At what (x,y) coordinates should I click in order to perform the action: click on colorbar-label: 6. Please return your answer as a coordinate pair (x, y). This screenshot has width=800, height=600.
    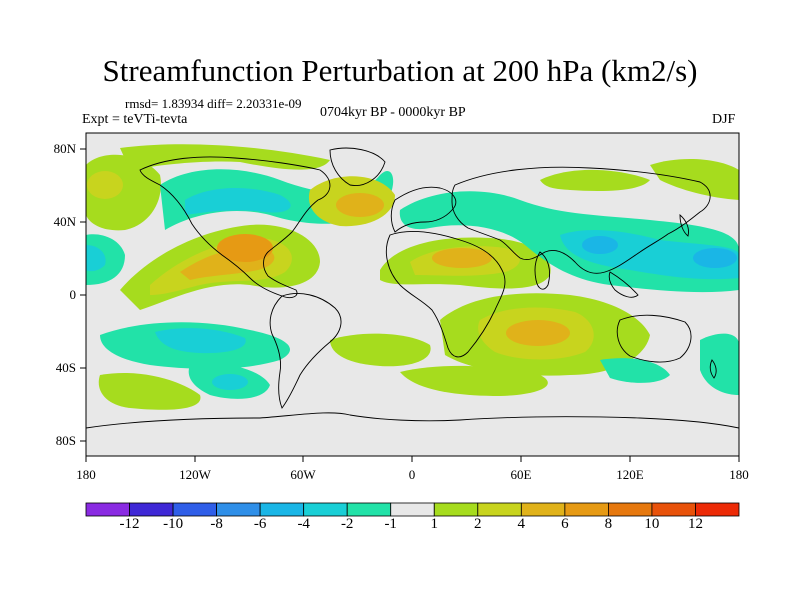
    Looking at the image, I should click on (565, 524).